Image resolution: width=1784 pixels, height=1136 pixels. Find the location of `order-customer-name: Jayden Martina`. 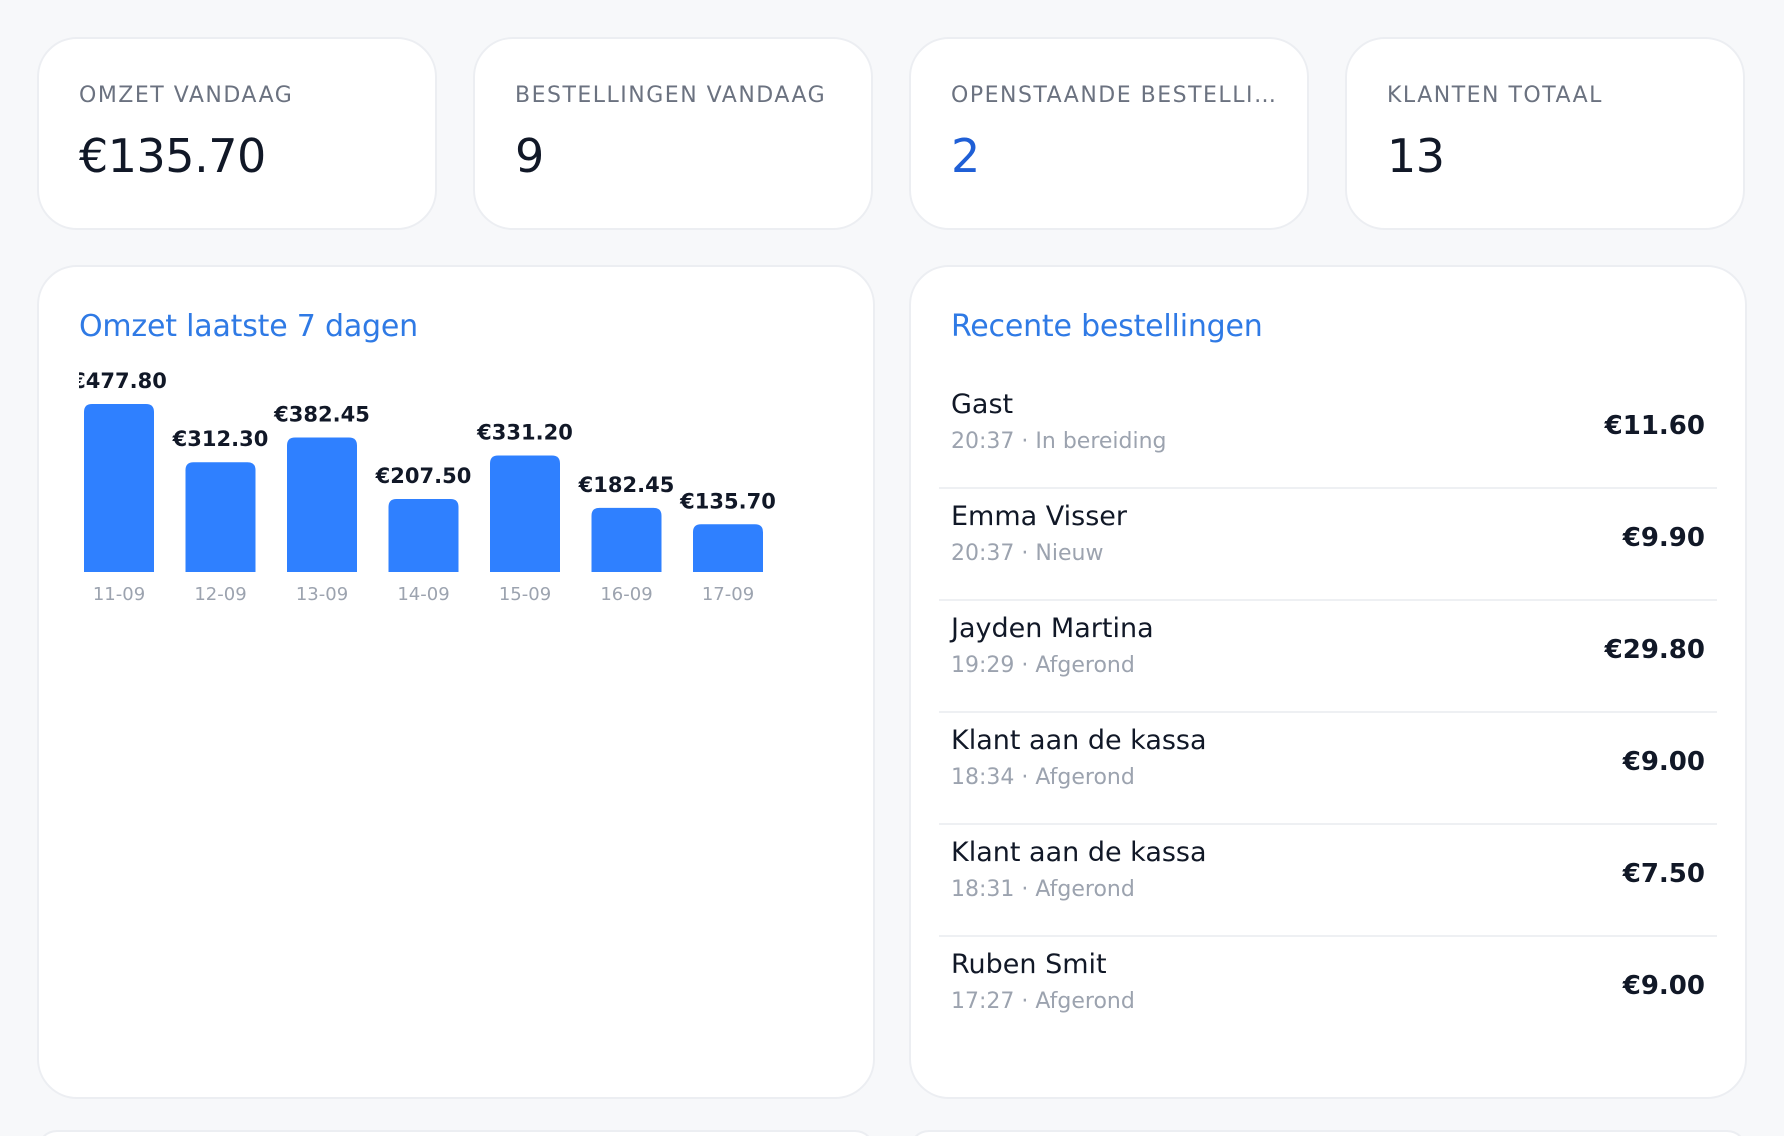

order-customer-name: Jayden Martina is located at coordinates (1052, 628).